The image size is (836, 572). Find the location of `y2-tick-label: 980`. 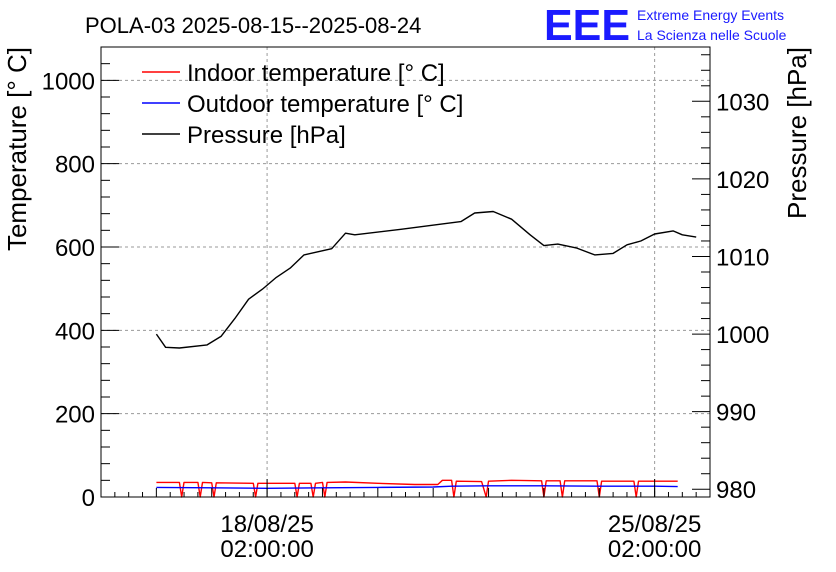

y2-tick-label: 980 is located at coordinates (736, 490).